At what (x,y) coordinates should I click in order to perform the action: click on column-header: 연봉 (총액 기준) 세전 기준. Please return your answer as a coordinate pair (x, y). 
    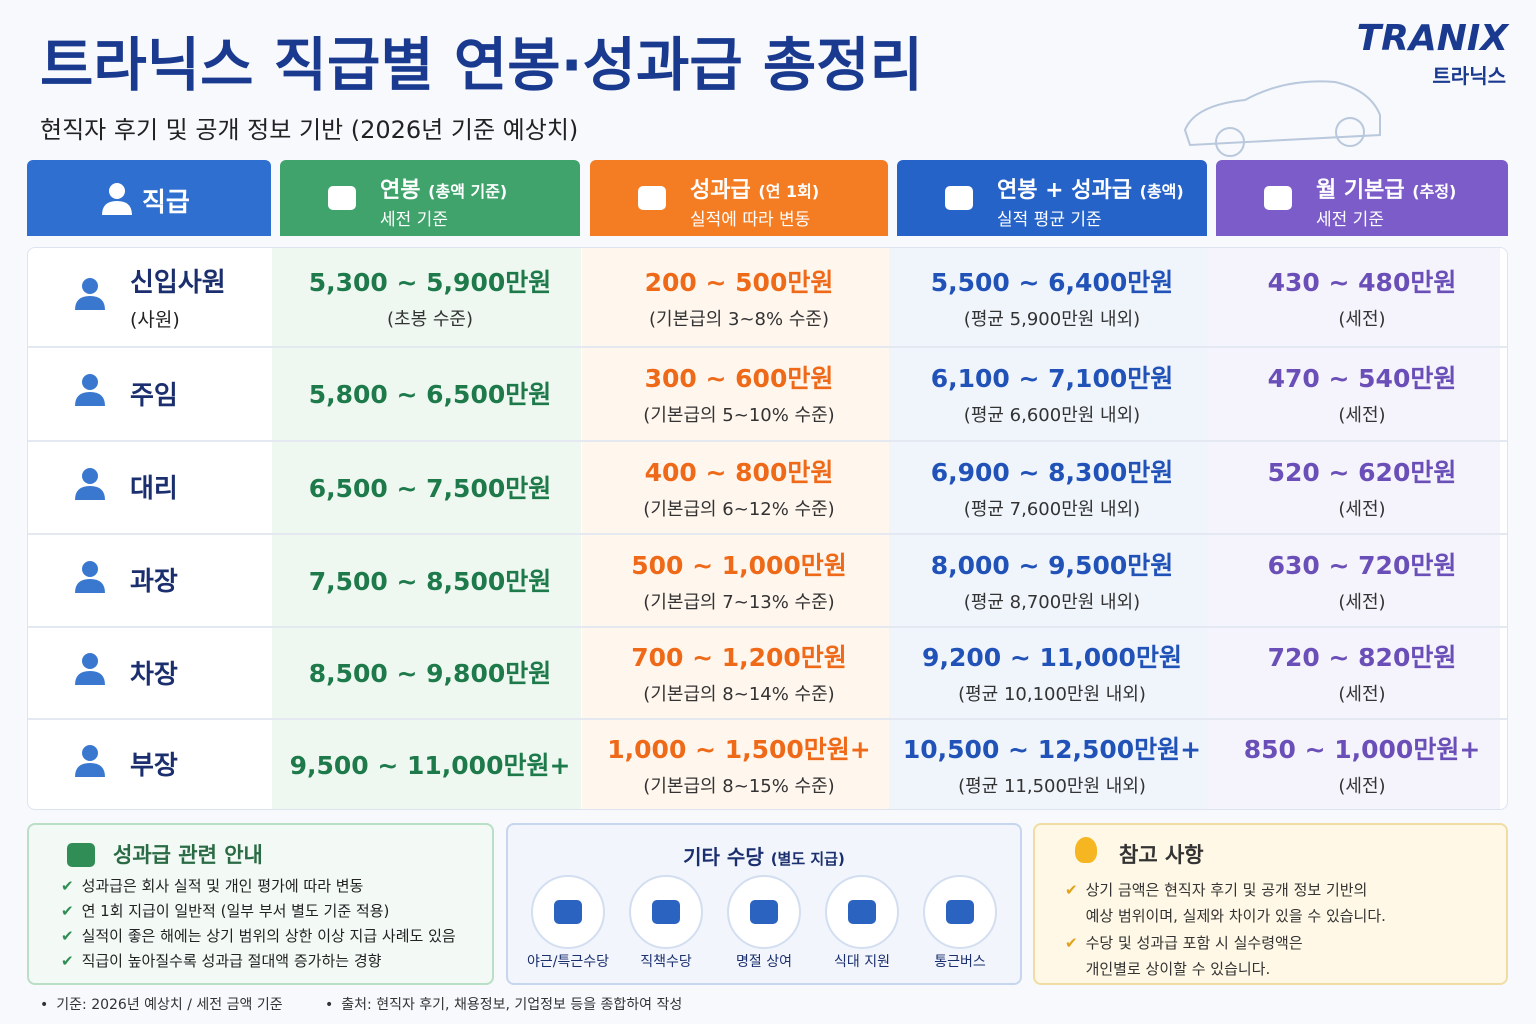
    Looking at the image, I should click on (430, 198).